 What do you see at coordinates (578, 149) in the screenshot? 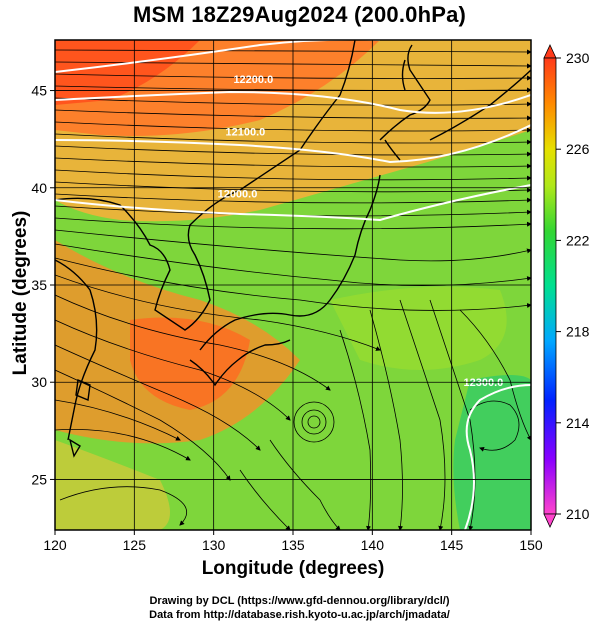
I see `colorbar-tick-label: 226` at bounding box center [578, 149].